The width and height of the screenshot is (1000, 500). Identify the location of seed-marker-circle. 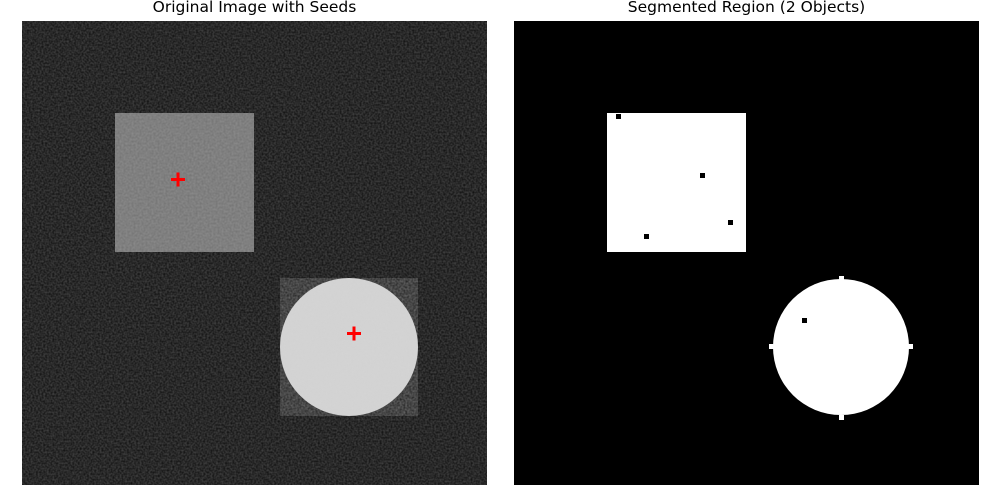
(354, 333).